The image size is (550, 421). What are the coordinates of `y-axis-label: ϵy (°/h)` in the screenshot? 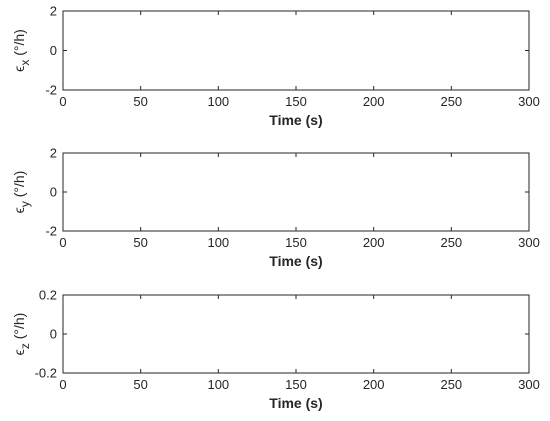 It's located at (21, 192).